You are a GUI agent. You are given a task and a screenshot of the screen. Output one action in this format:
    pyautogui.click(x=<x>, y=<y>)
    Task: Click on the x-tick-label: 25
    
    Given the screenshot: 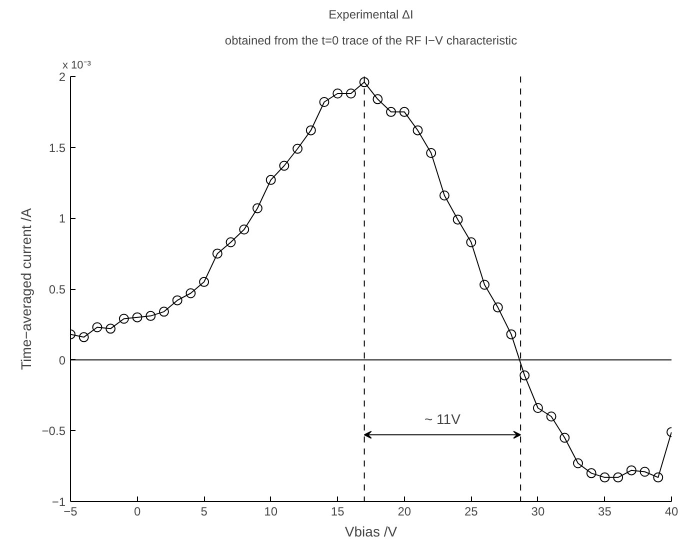 What is the action you would take?
    pyautogui.click(x=471, y=511)
    